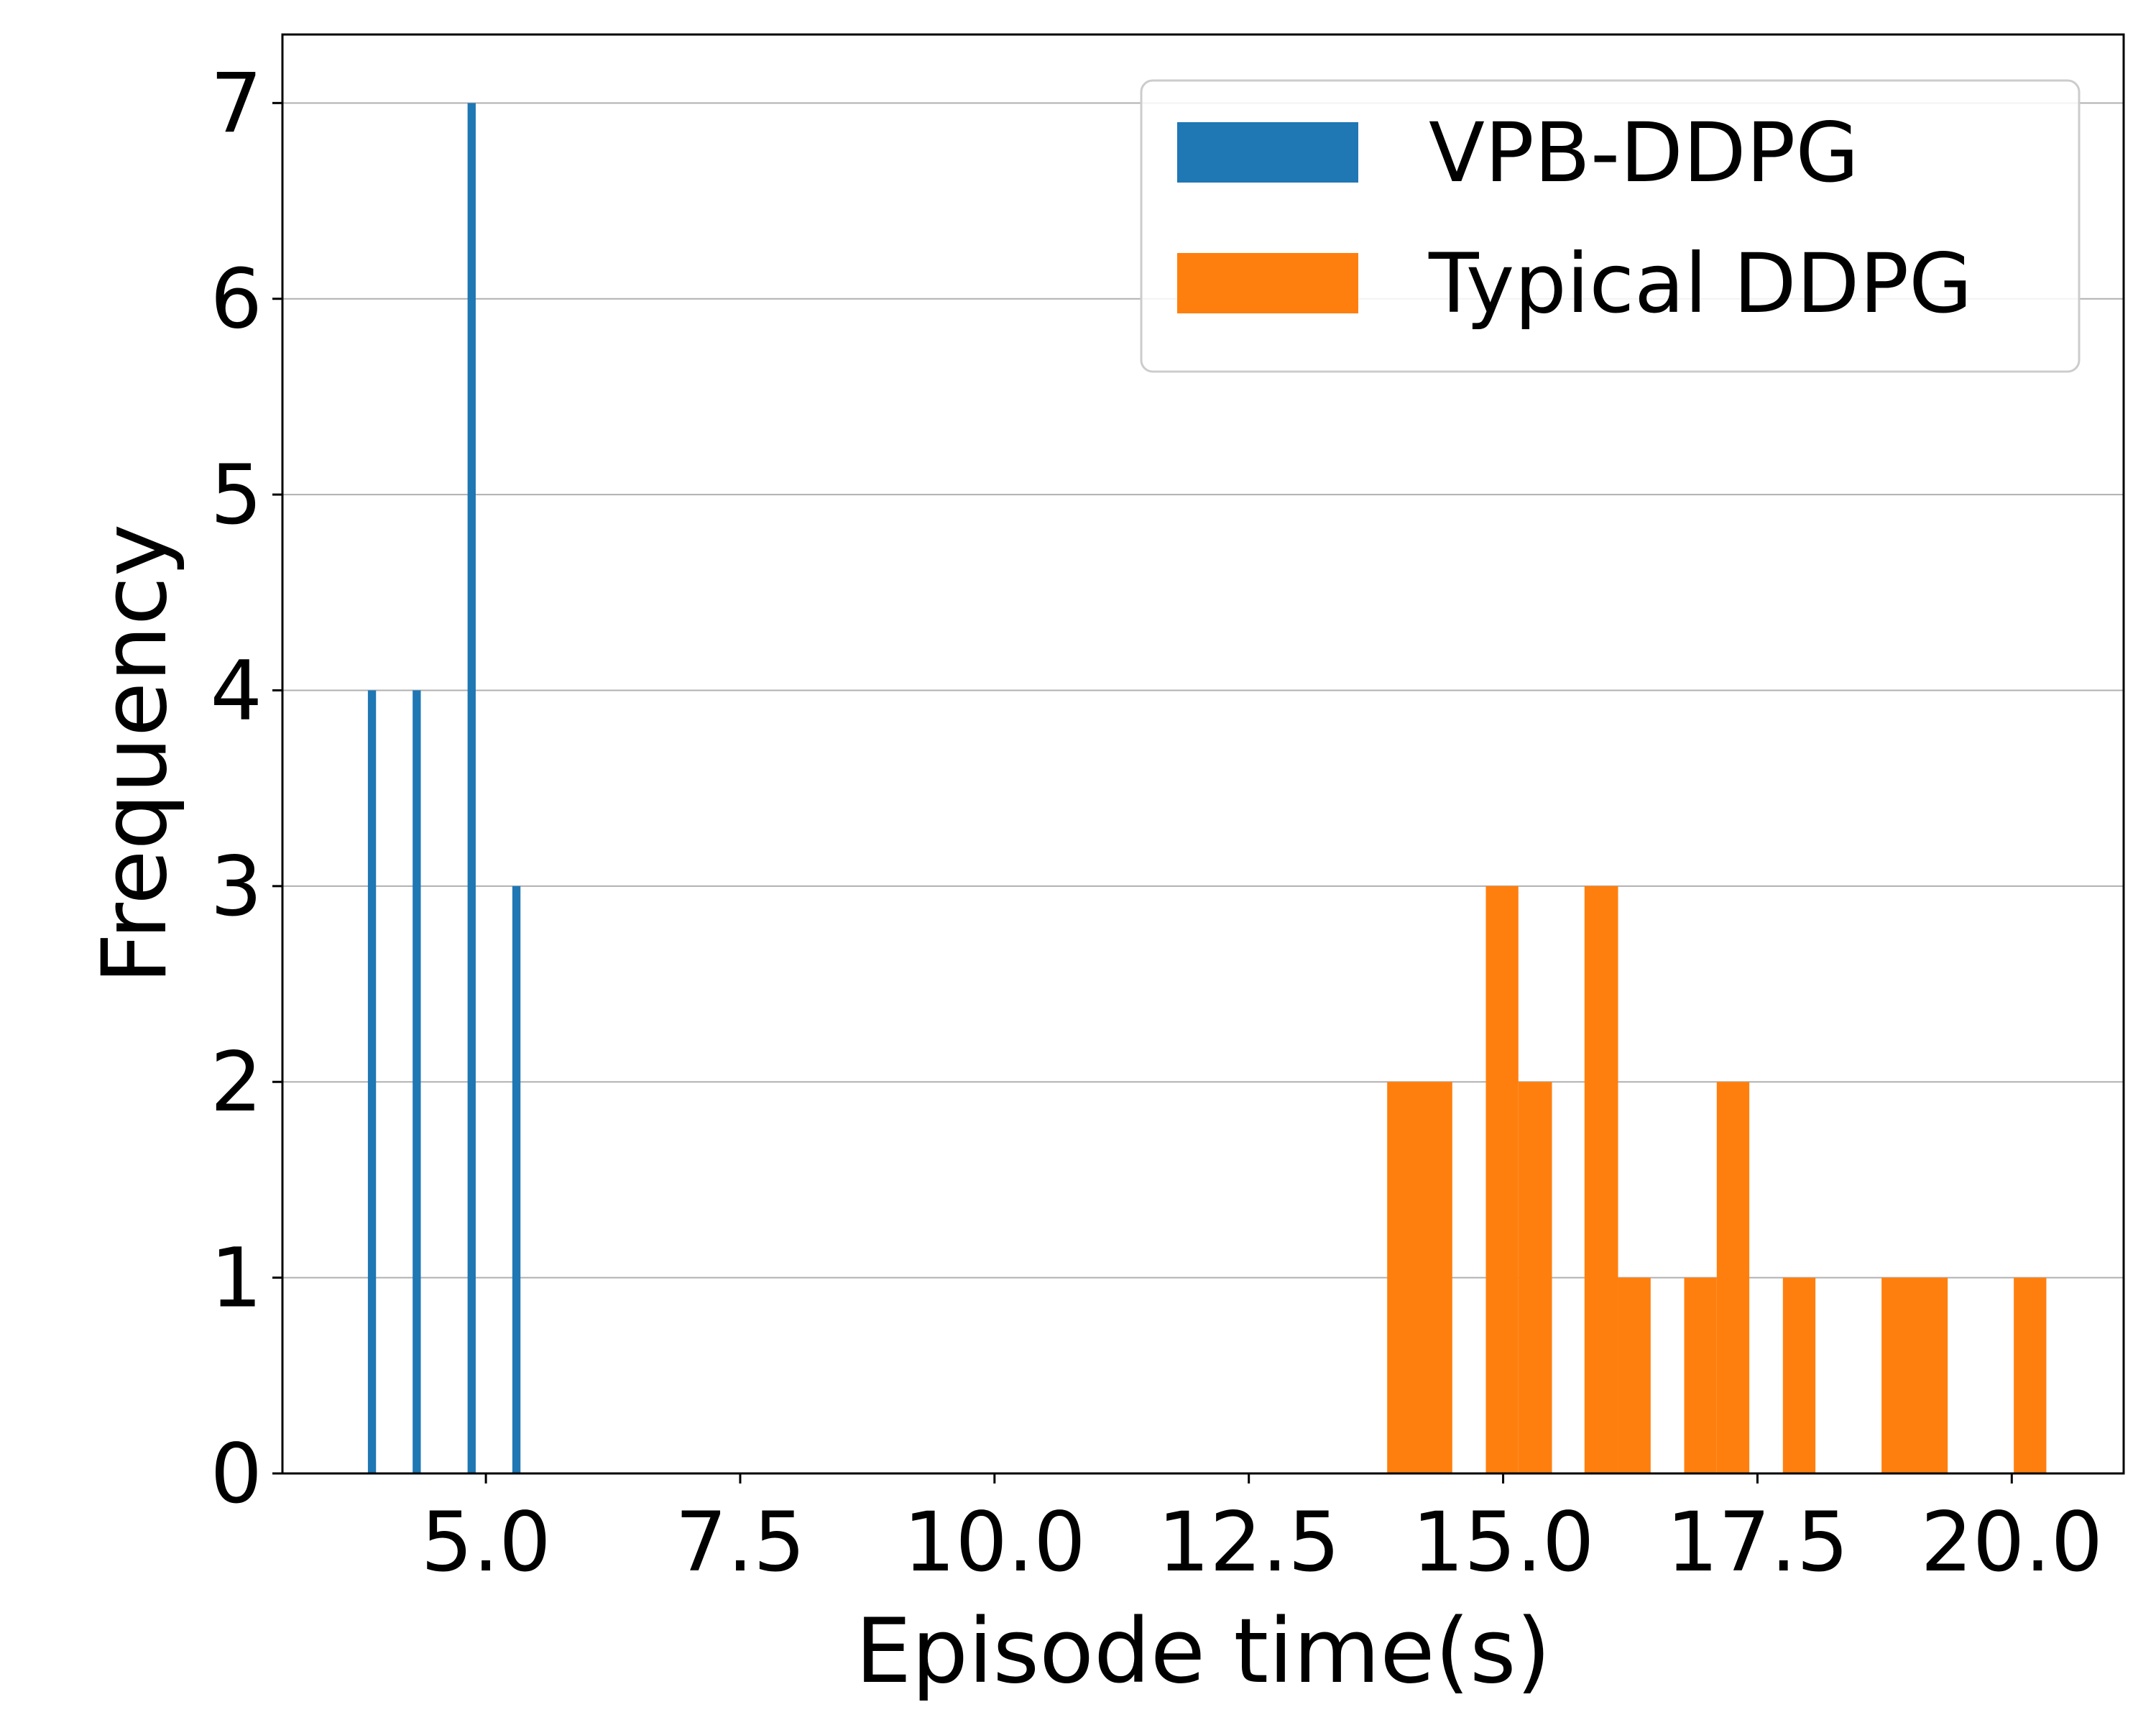 This screenshot has width=2156, height=1725. I want to click on y-tick-label: 2, so click(236, 1082).